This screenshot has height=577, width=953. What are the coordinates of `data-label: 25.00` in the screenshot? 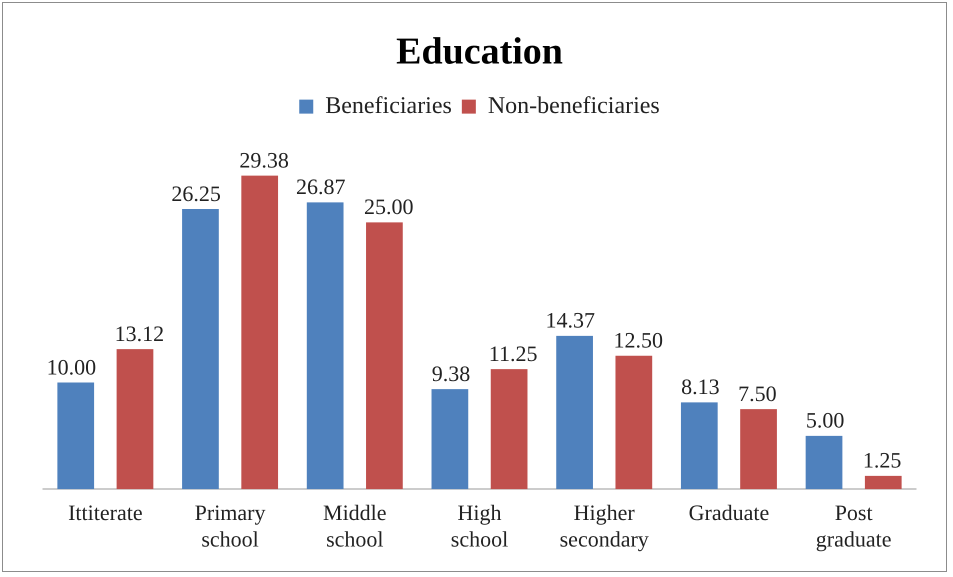 It's located at (389, 207).